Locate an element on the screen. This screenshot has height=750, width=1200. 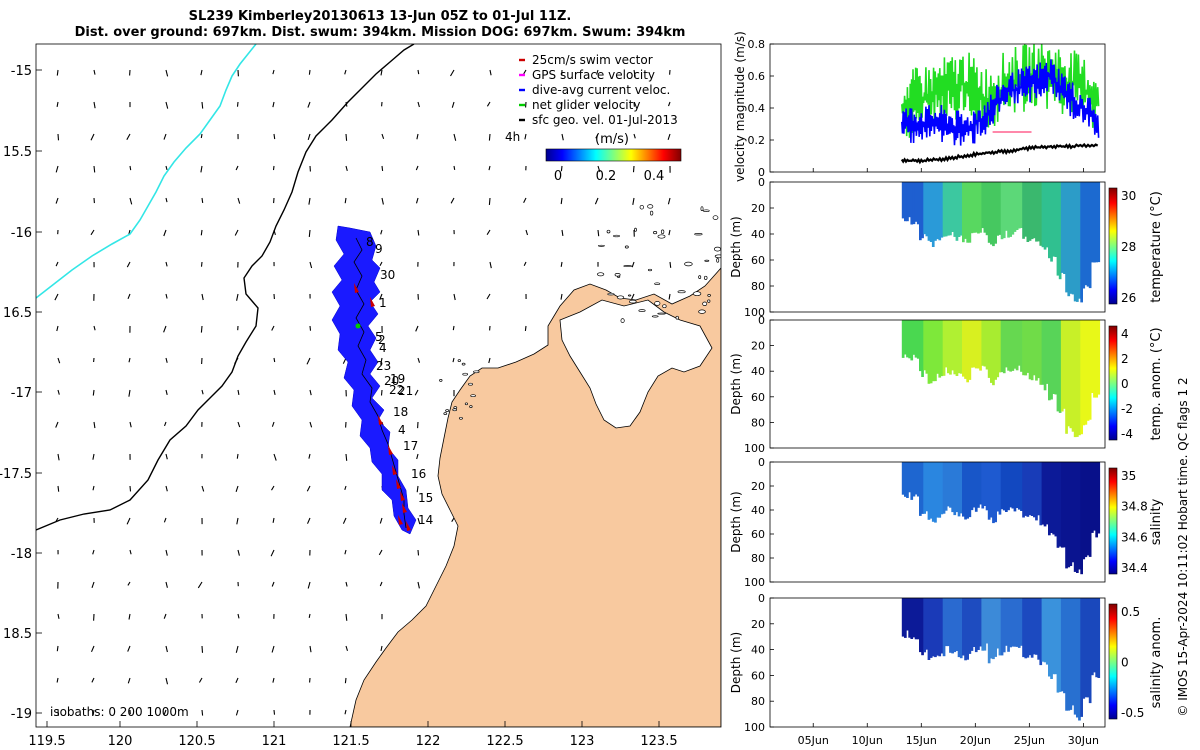
profile-y-tick-label: 0 is located at coordinates (761, 598).